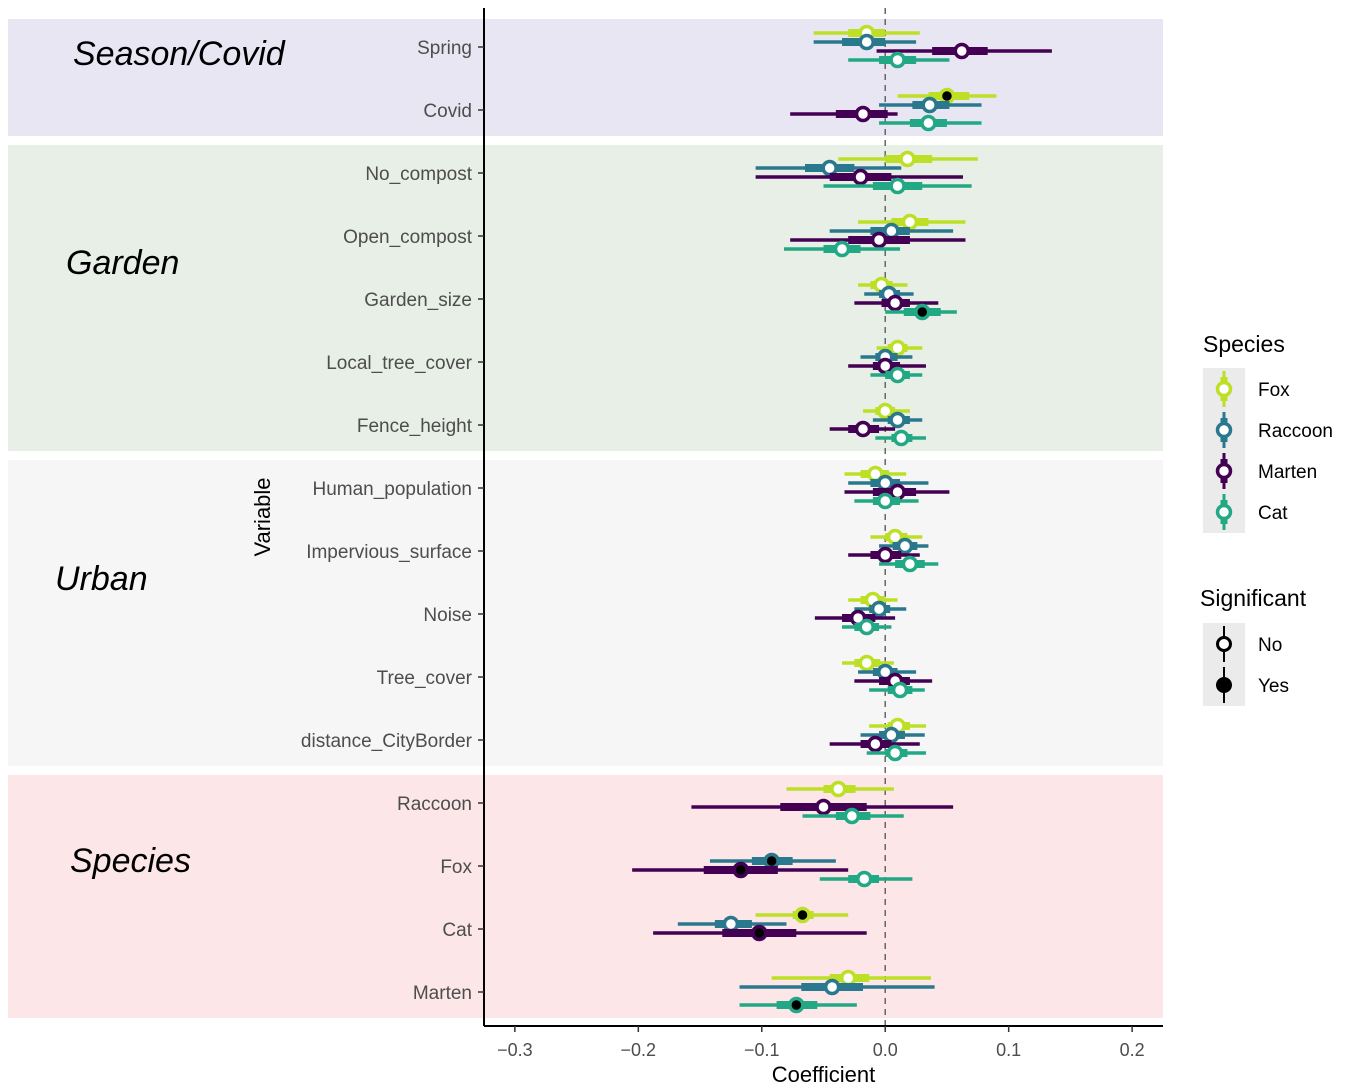  Describe the element at coordinates (821, 1043) in the screenshot. I see `x-axis-ticks: −0.3 −0.2 −0.1 0.0 0.1 0.2` at that location.